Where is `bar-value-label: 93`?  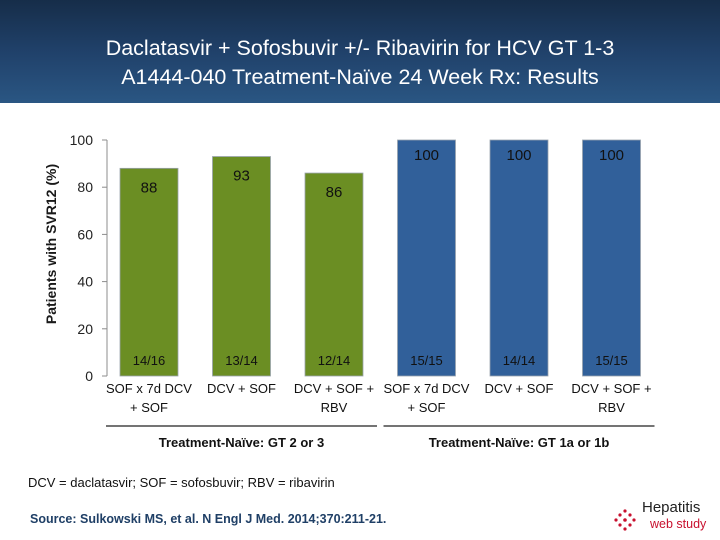
bar-value-label: 93 is located at coordinates (241, 176).